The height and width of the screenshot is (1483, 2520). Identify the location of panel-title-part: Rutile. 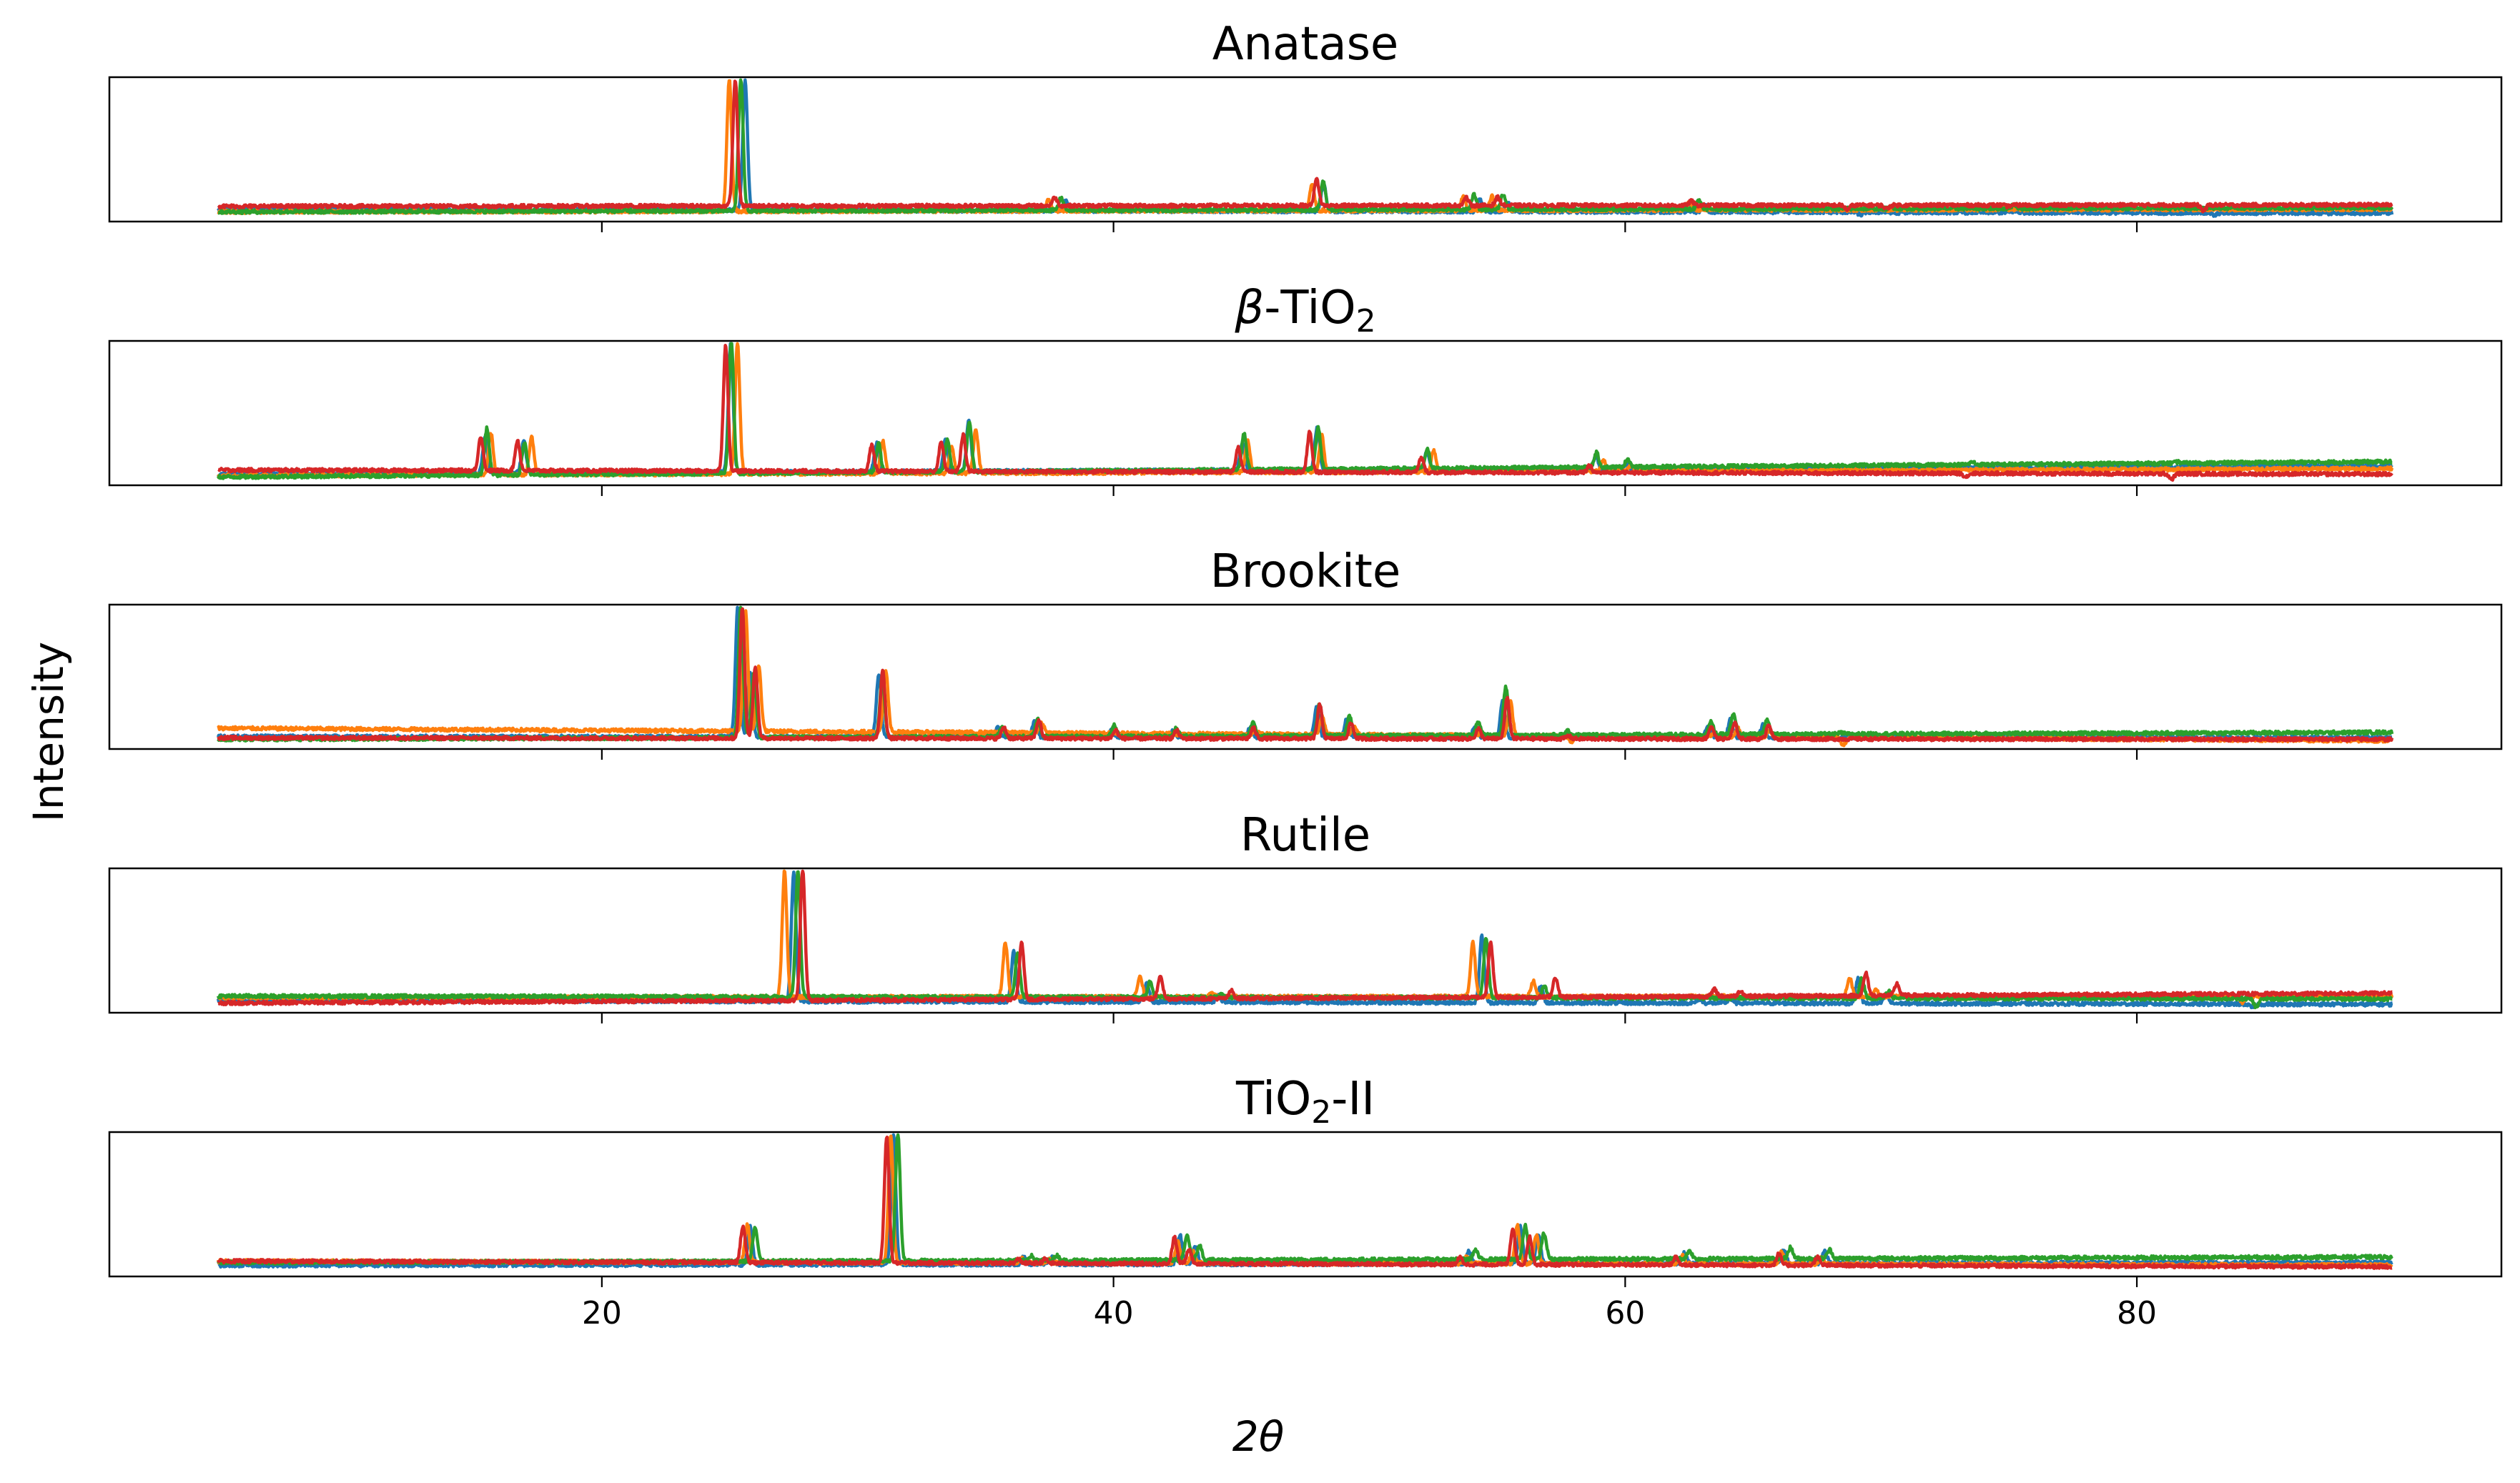
(1305, 835).